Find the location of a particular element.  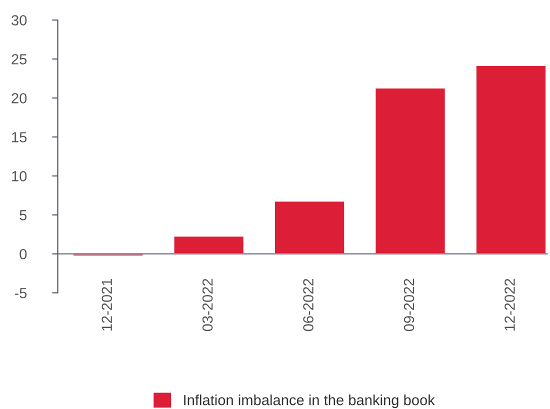

y-tick-label: 5 is located at coordinates (23, 215).